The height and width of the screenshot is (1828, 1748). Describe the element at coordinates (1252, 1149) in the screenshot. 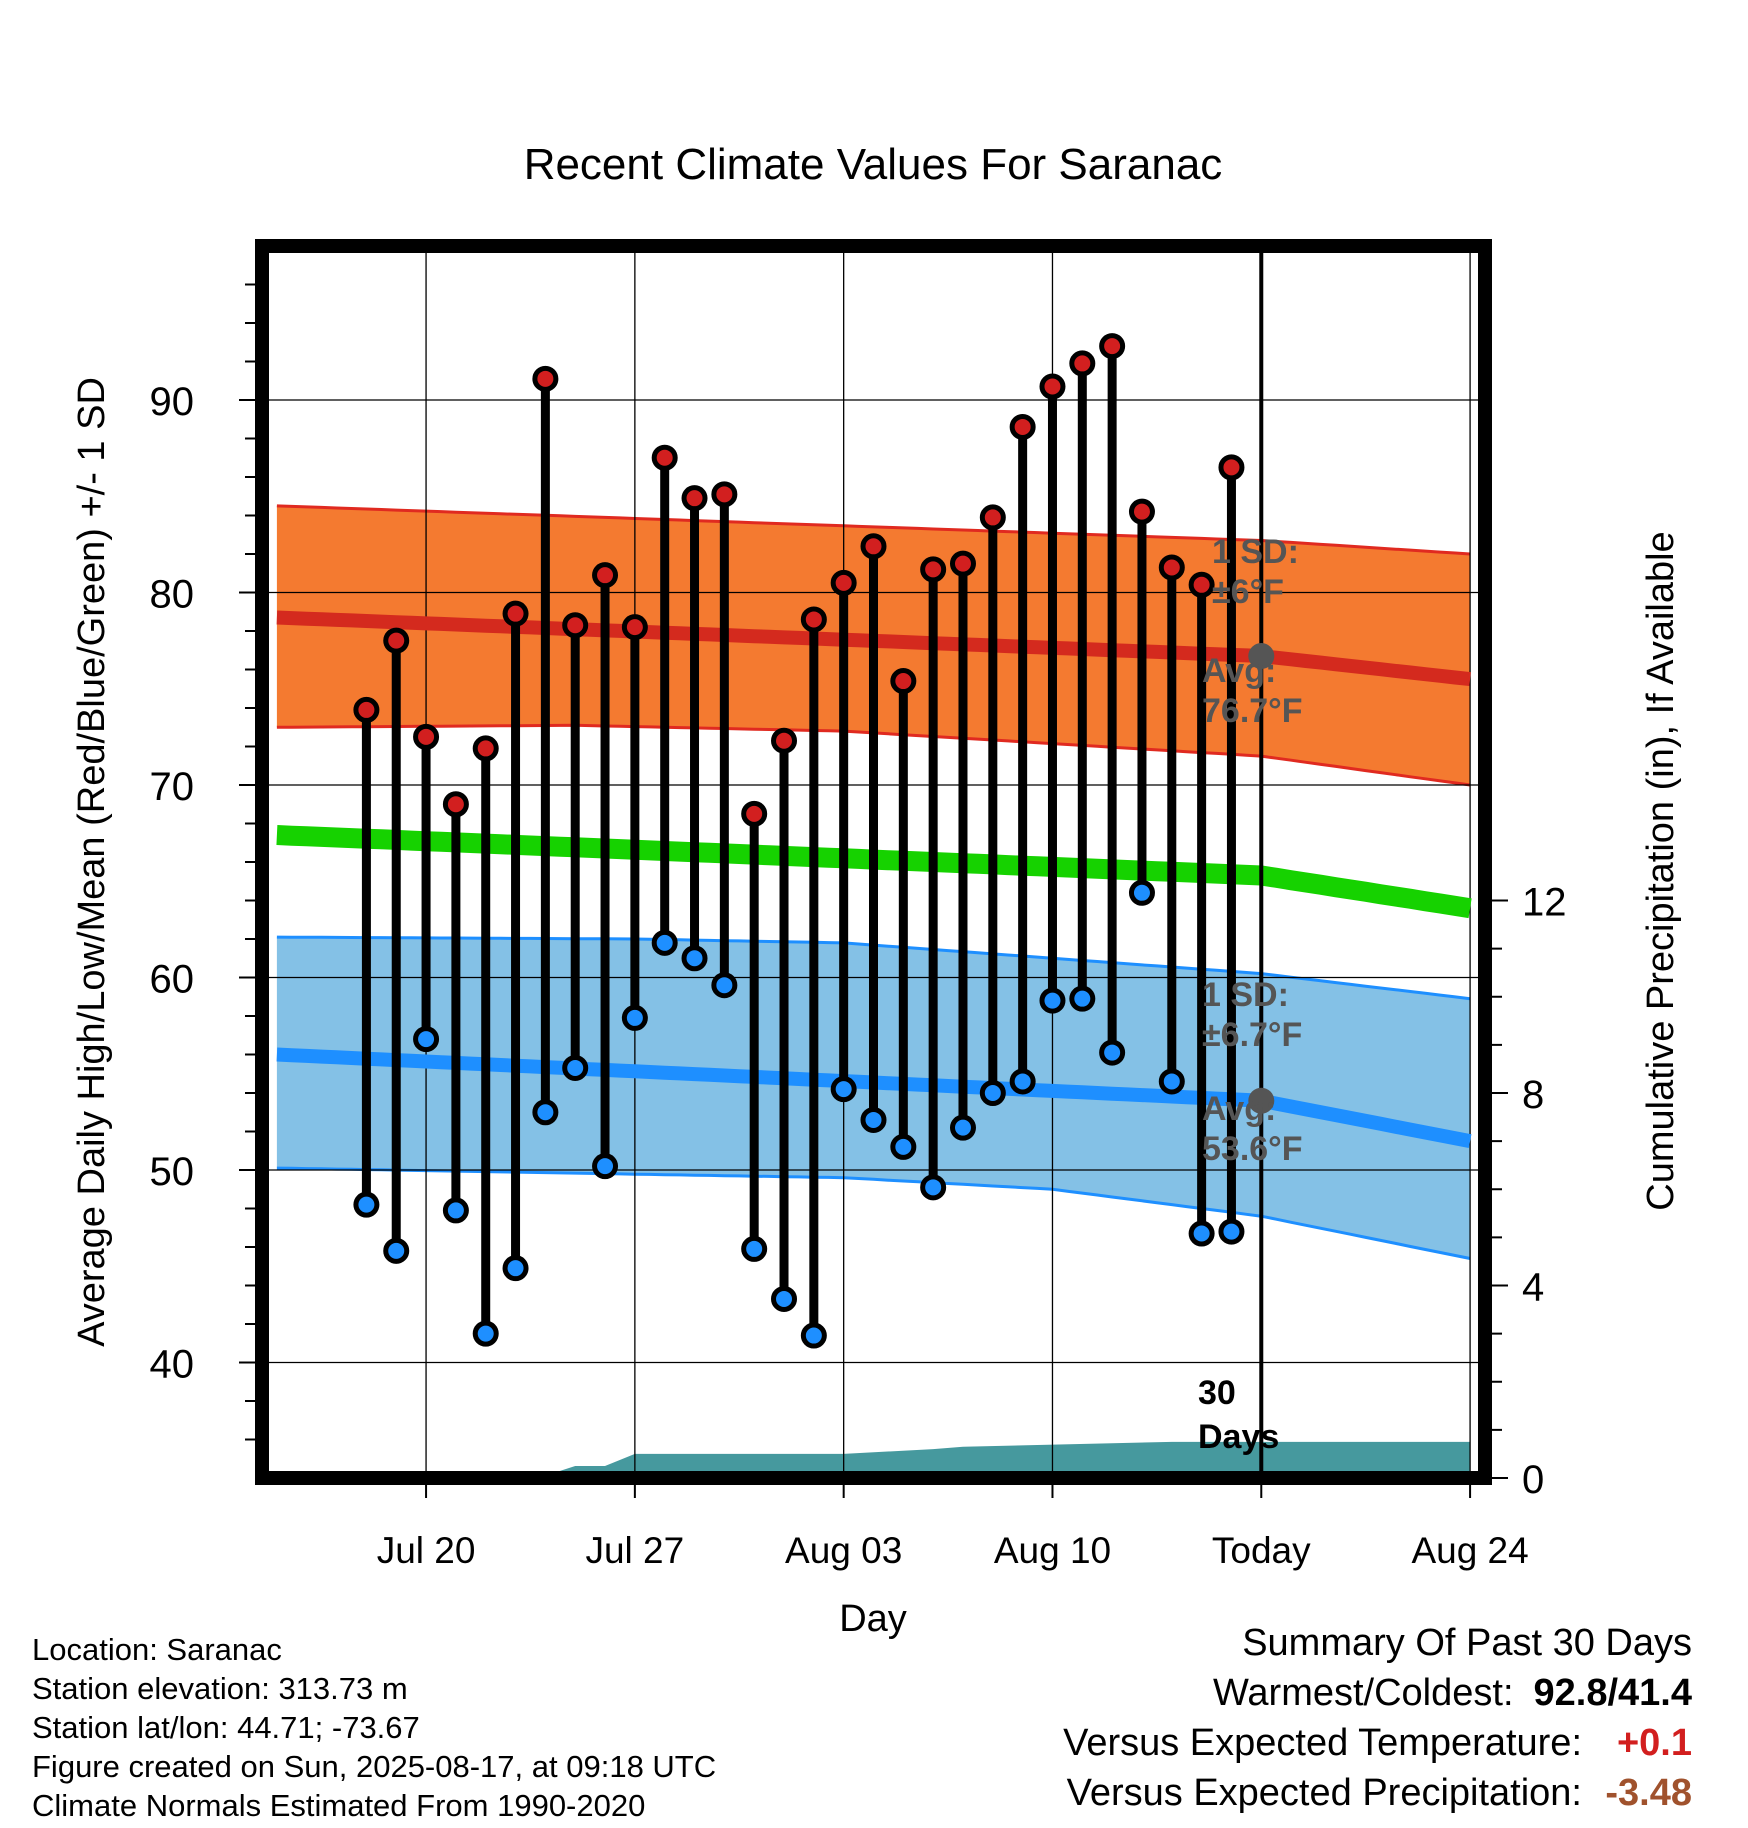

I see `low-avg-annotation-line: 53.6°F` at that location.